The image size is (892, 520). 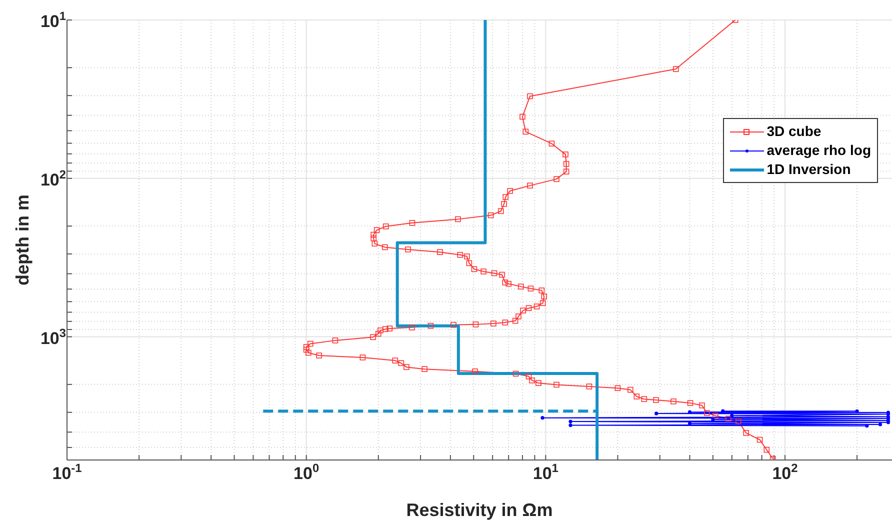 What do you see at coordinates (818, 150) in the screenshot?
I see `legend-label: average rho log` at bounding box center [818, 150].